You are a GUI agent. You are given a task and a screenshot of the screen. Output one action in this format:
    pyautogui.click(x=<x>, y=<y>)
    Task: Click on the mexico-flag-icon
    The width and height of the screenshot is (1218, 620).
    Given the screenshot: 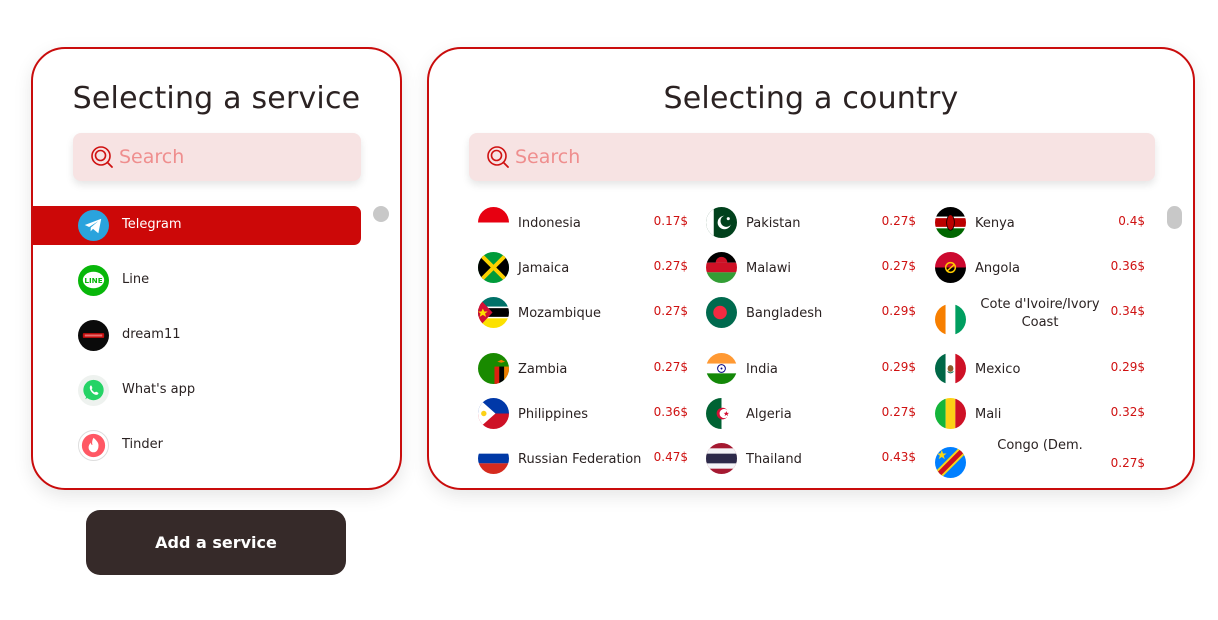 What is the action you would take?
    pyautogui.click(x=950, y=368)
    